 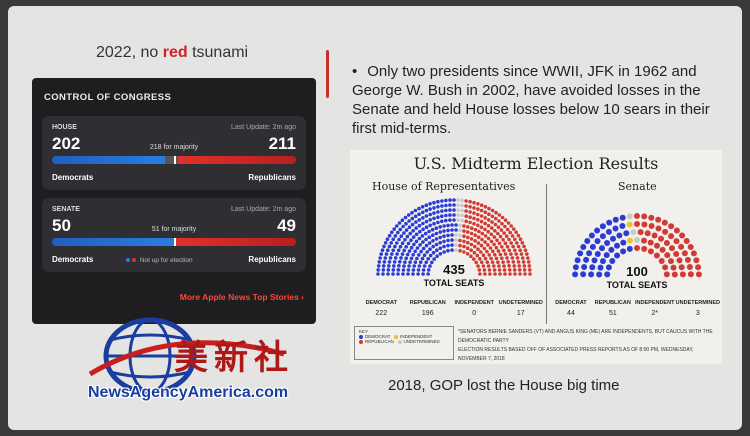 What do you see at coordinates (327, 74) in the screenshot?
I see `red-divider` at bounding box center [327, 74].